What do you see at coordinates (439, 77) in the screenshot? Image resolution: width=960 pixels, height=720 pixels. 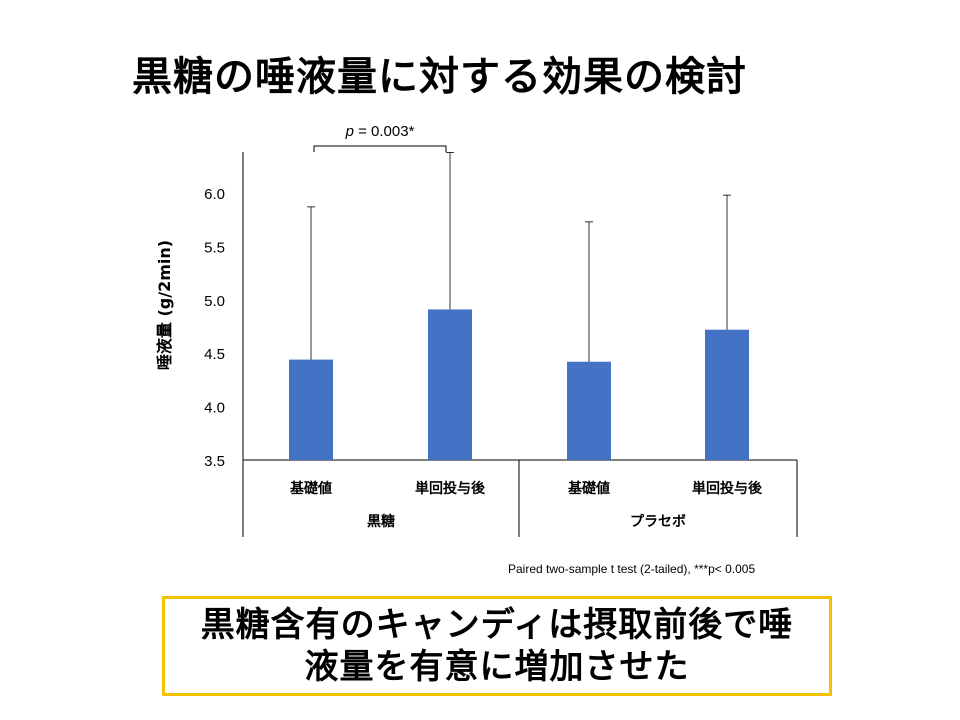 I see `slide-title: 黒糖の唾液量に対する効果の検討` at bounding box center [439, 77].